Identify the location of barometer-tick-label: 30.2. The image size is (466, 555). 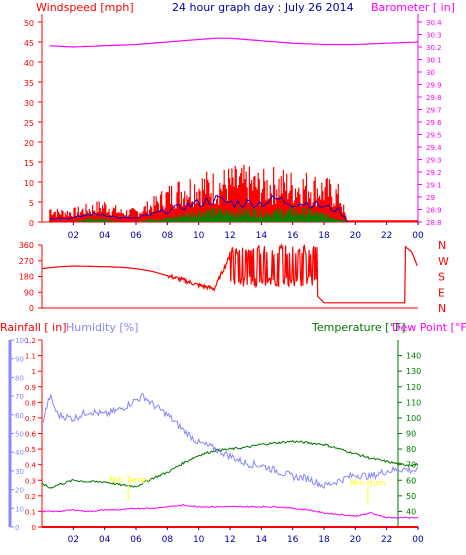
(434, 48).